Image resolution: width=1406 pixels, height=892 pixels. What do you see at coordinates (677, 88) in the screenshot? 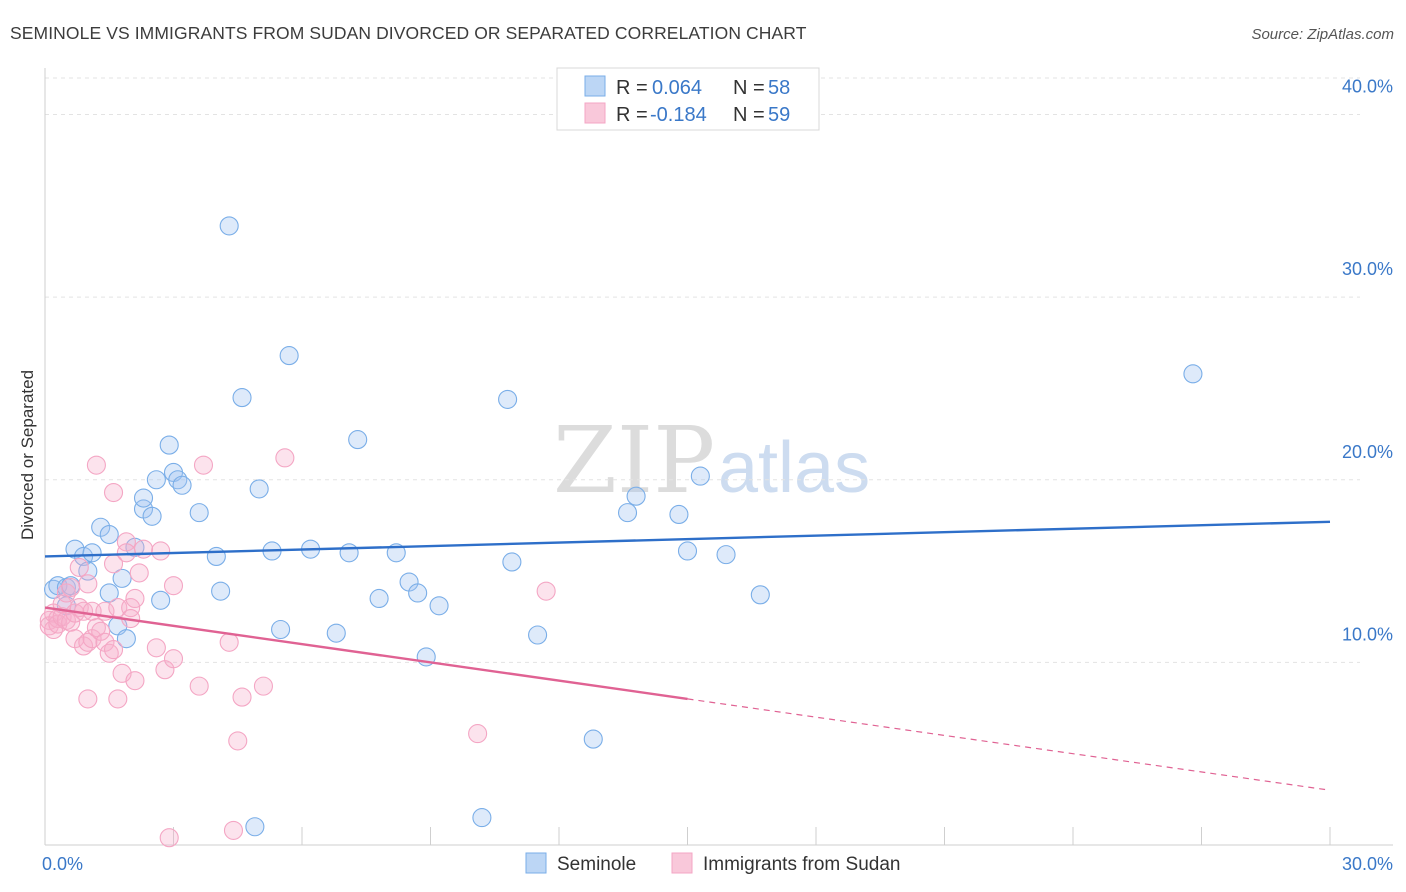
I see `legend-r-value-1: 0.064` at bounding box center [677, 88].